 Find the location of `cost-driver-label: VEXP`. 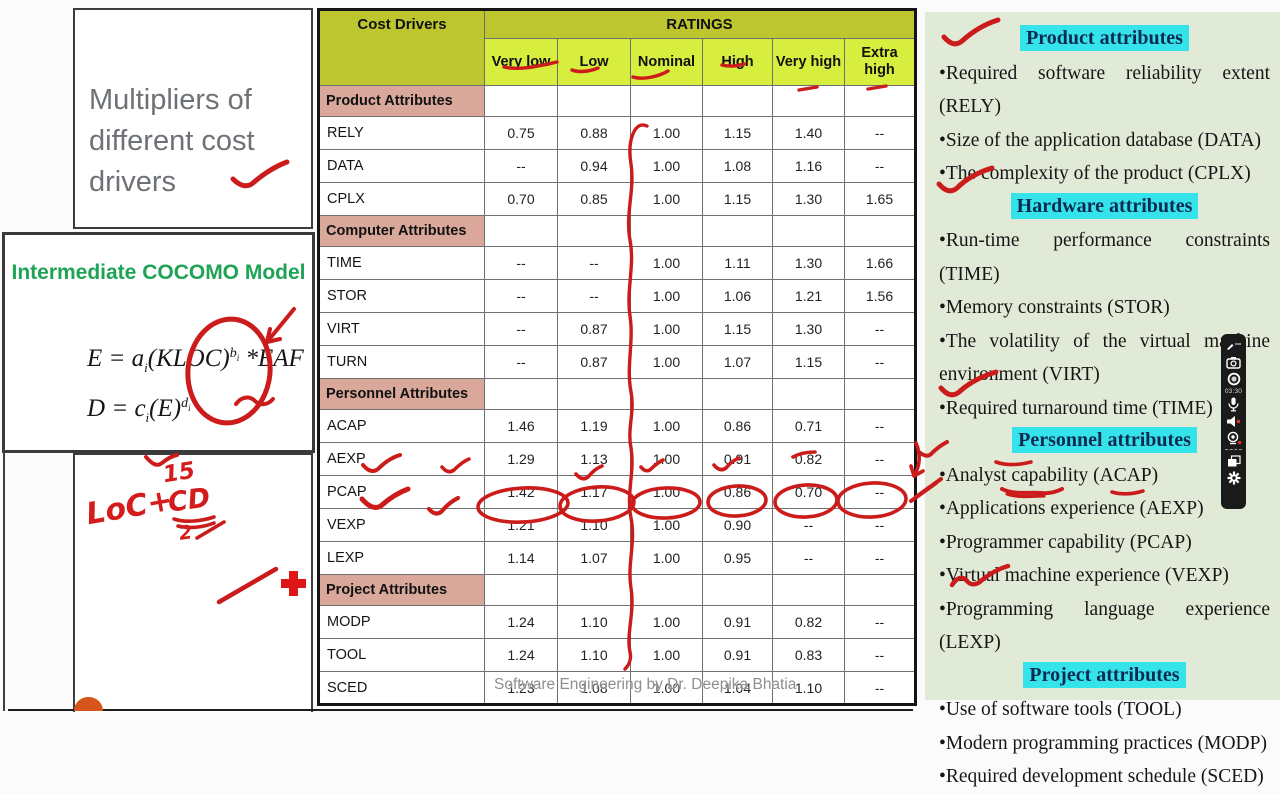

cost-driver-label: VEXP is located at coordinates (401, 525).